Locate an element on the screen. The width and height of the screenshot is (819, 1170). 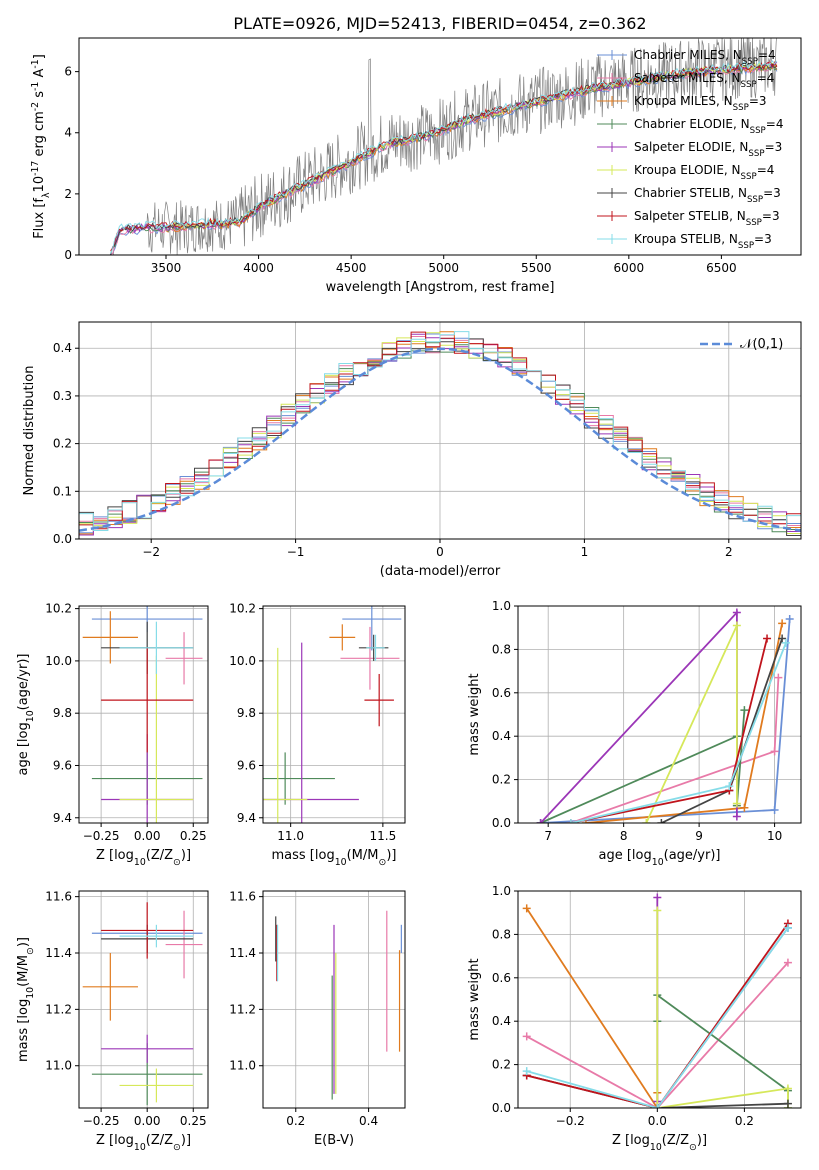
x-tick-label: 8 is located at coordinates (624, 836).